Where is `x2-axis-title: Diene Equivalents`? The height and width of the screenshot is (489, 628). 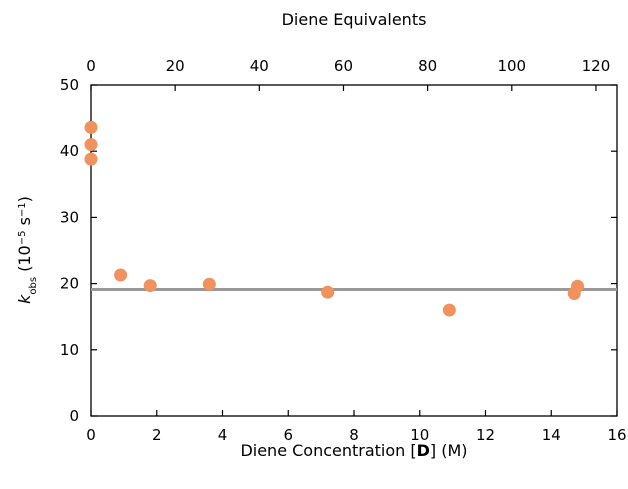
x2-axis-title: Diene Equivalents is located at coordinates (354, 19).